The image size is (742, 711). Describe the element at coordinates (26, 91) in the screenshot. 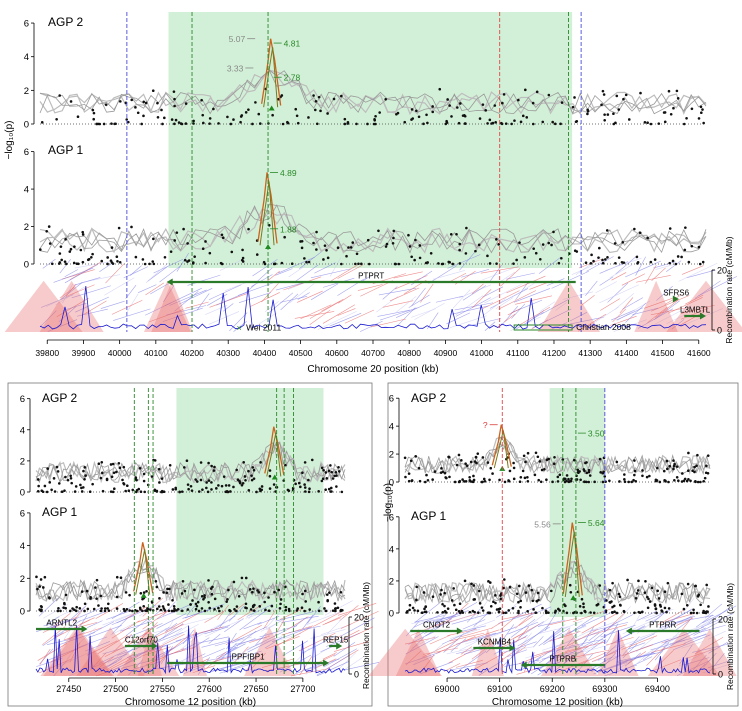

I see `y-tick-label: 2` at that location.